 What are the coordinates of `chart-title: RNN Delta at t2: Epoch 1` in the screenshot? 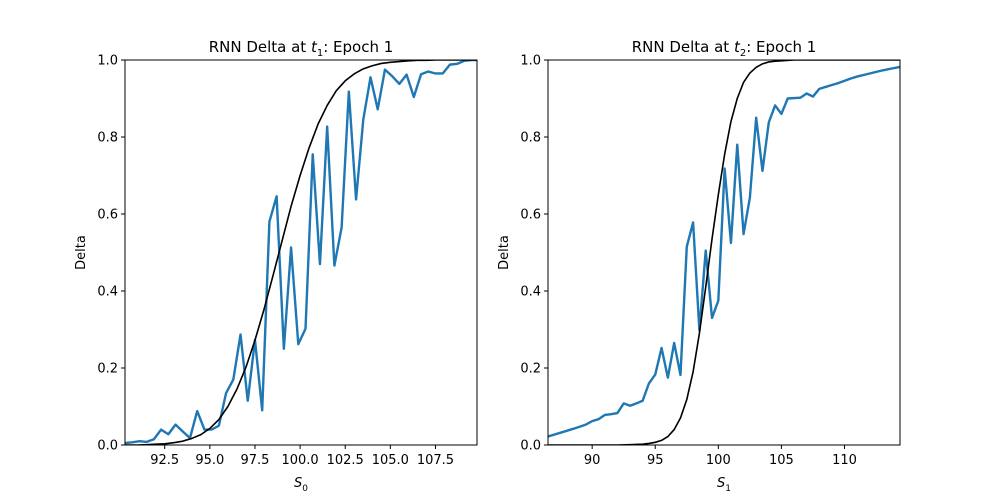 It's located at (724, 48).